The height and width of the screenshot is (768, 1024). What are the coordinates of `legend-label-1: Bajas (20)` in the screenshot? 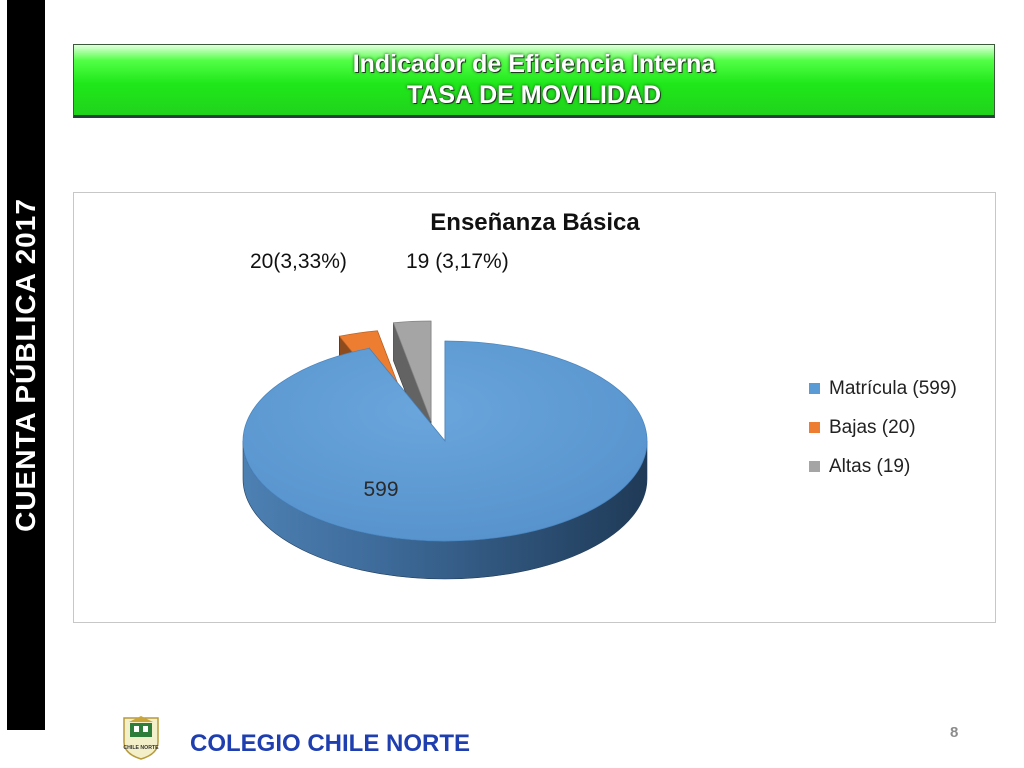 It's located at (872, 427).